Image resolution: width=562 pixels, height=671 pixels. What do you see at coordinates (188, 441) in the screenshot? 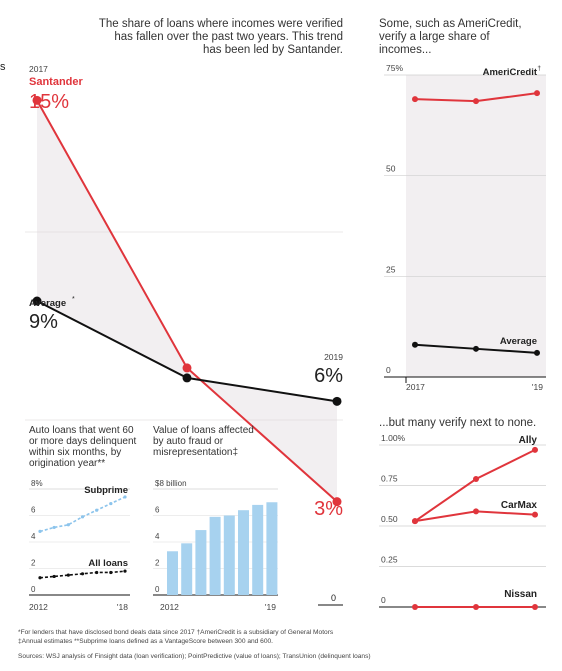
I see `small2-note-line: by auto fraud or` at bounding box center [188, 441].